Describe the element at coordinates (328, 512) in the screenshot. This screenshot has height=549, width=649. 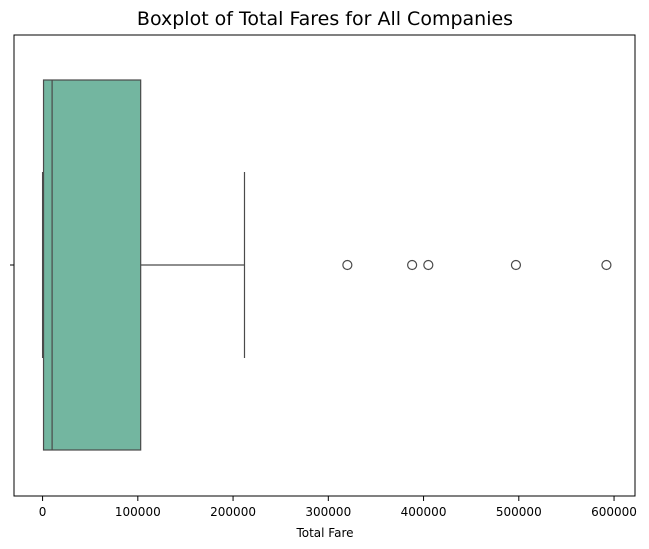
I see `x-tick-label: 300000` at that location.